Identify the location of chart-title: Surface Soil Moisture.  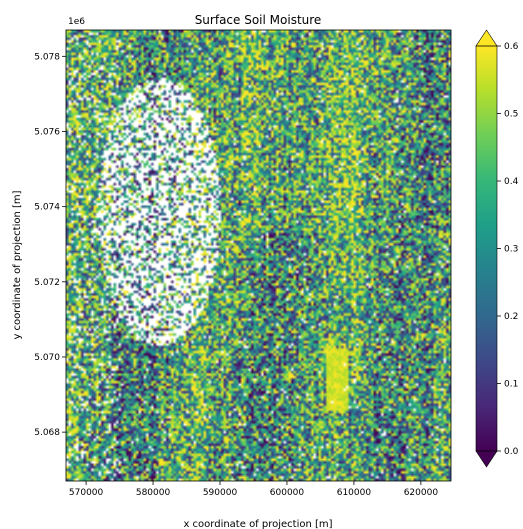
(258, 20).